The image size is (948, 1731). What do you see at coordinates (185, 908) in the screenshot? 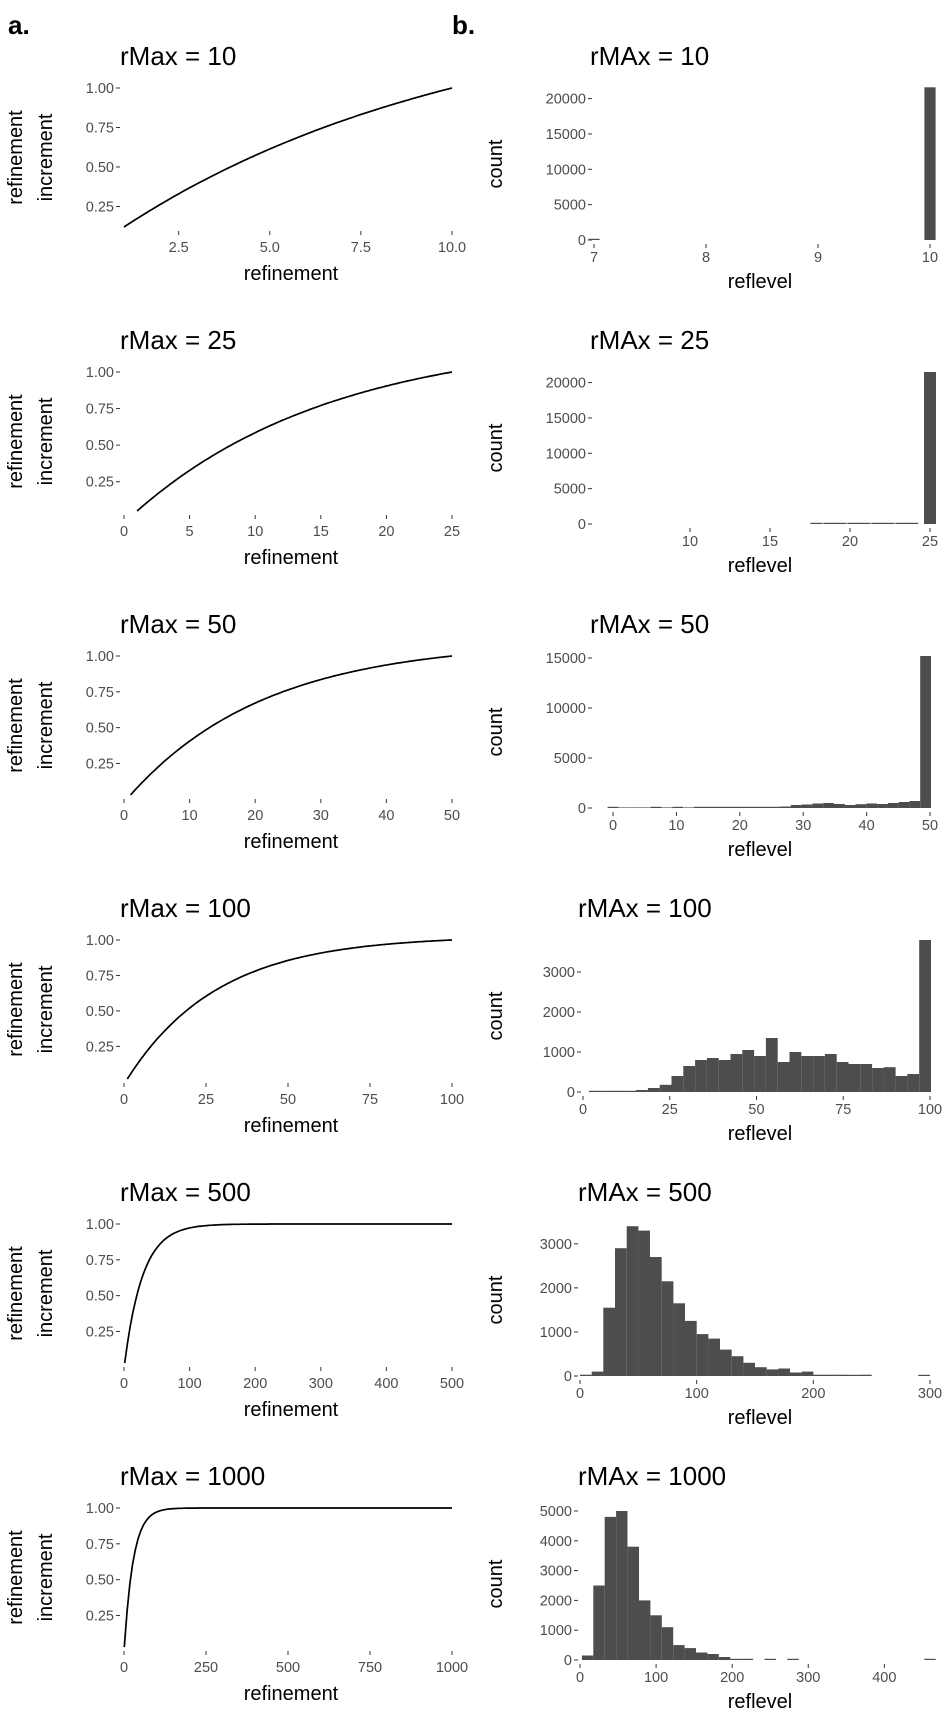
I see `chart-title: rMax = 100` at bounding box center [185, 908].